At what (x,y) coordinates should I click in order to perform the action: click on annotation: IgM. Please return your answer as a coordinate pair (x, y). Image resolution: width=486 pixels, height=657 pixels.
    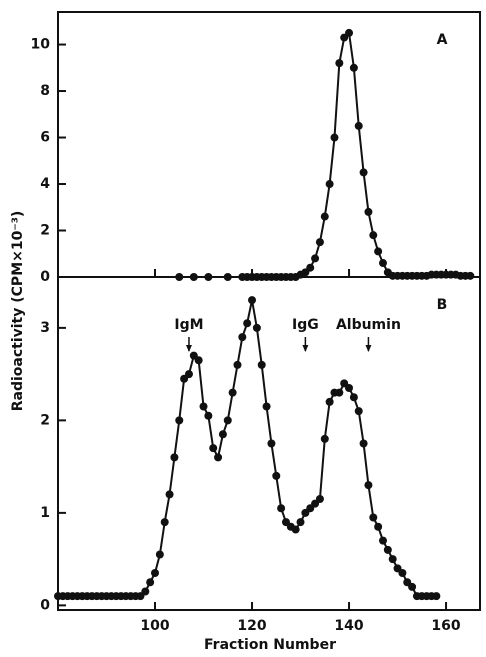
    Looking at the image, I should click on (188, 325).